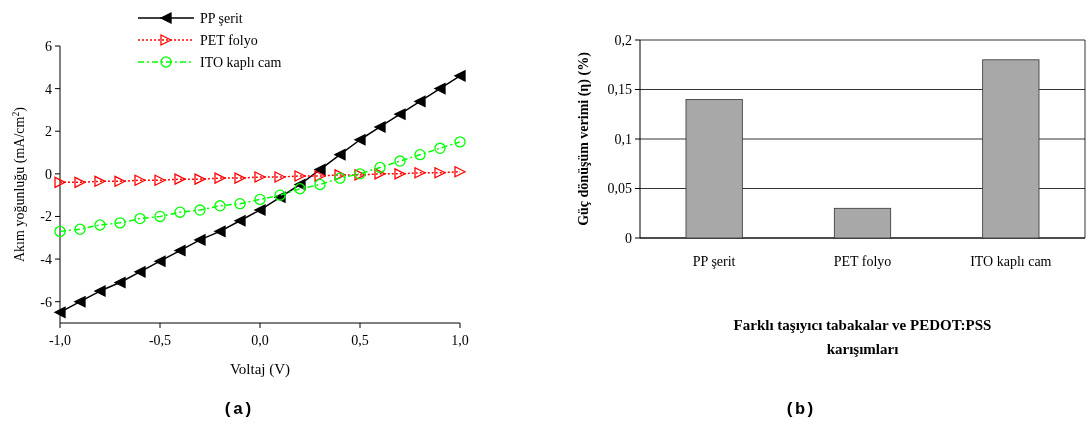  What do you see at coordinates (48, 89) in the screenshot?
I see `y-tick-label: 4` at bounding box center [48, 89].